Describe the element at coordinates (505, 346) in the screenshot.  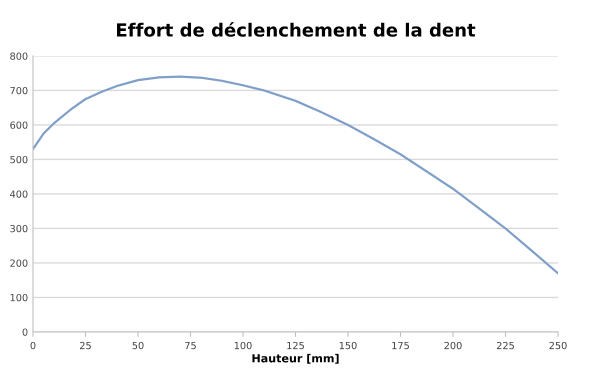
I see `x-tick-label: 225` at that location.